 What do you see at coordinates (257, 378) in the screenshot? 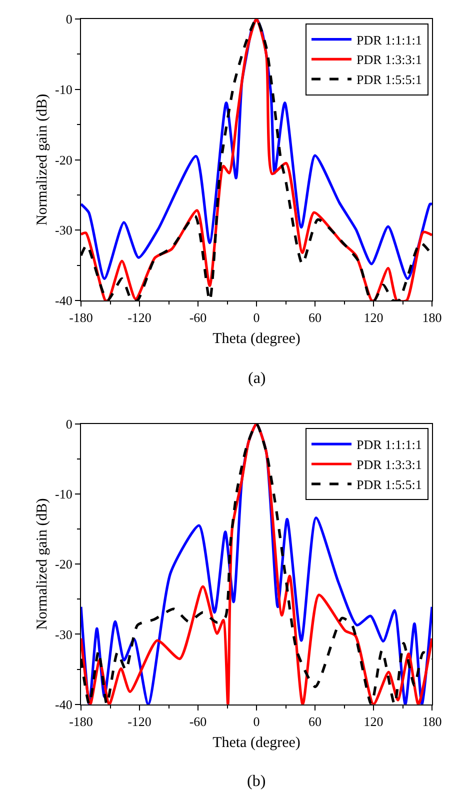
I see `text: (a)` at bounding box center [257, 378].